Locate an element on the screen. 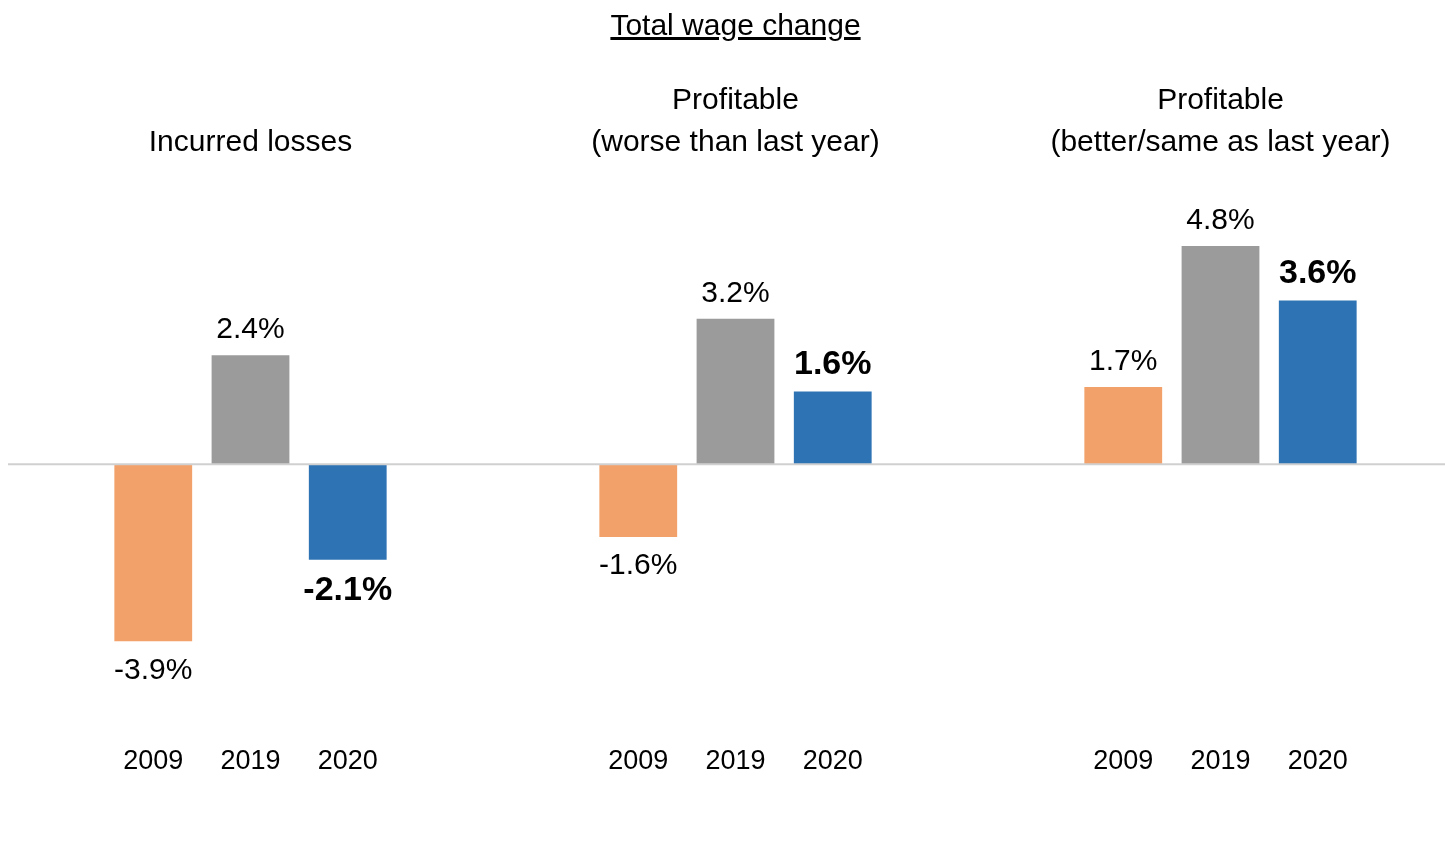  data-label: 2.4% is located at coordinates (250, 328).